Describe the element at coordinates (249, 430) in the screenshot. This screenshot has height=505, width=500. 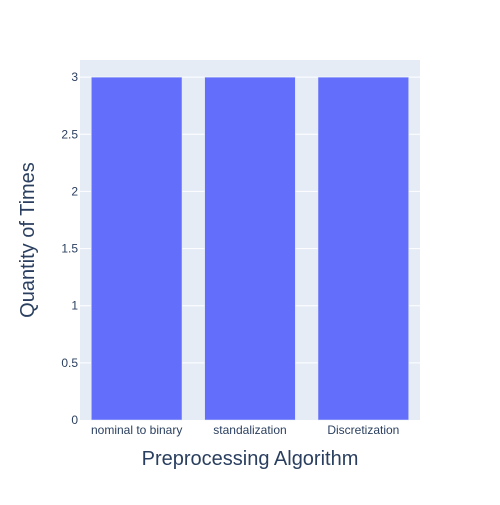
I see `x-tick-label: standalization` at that location.